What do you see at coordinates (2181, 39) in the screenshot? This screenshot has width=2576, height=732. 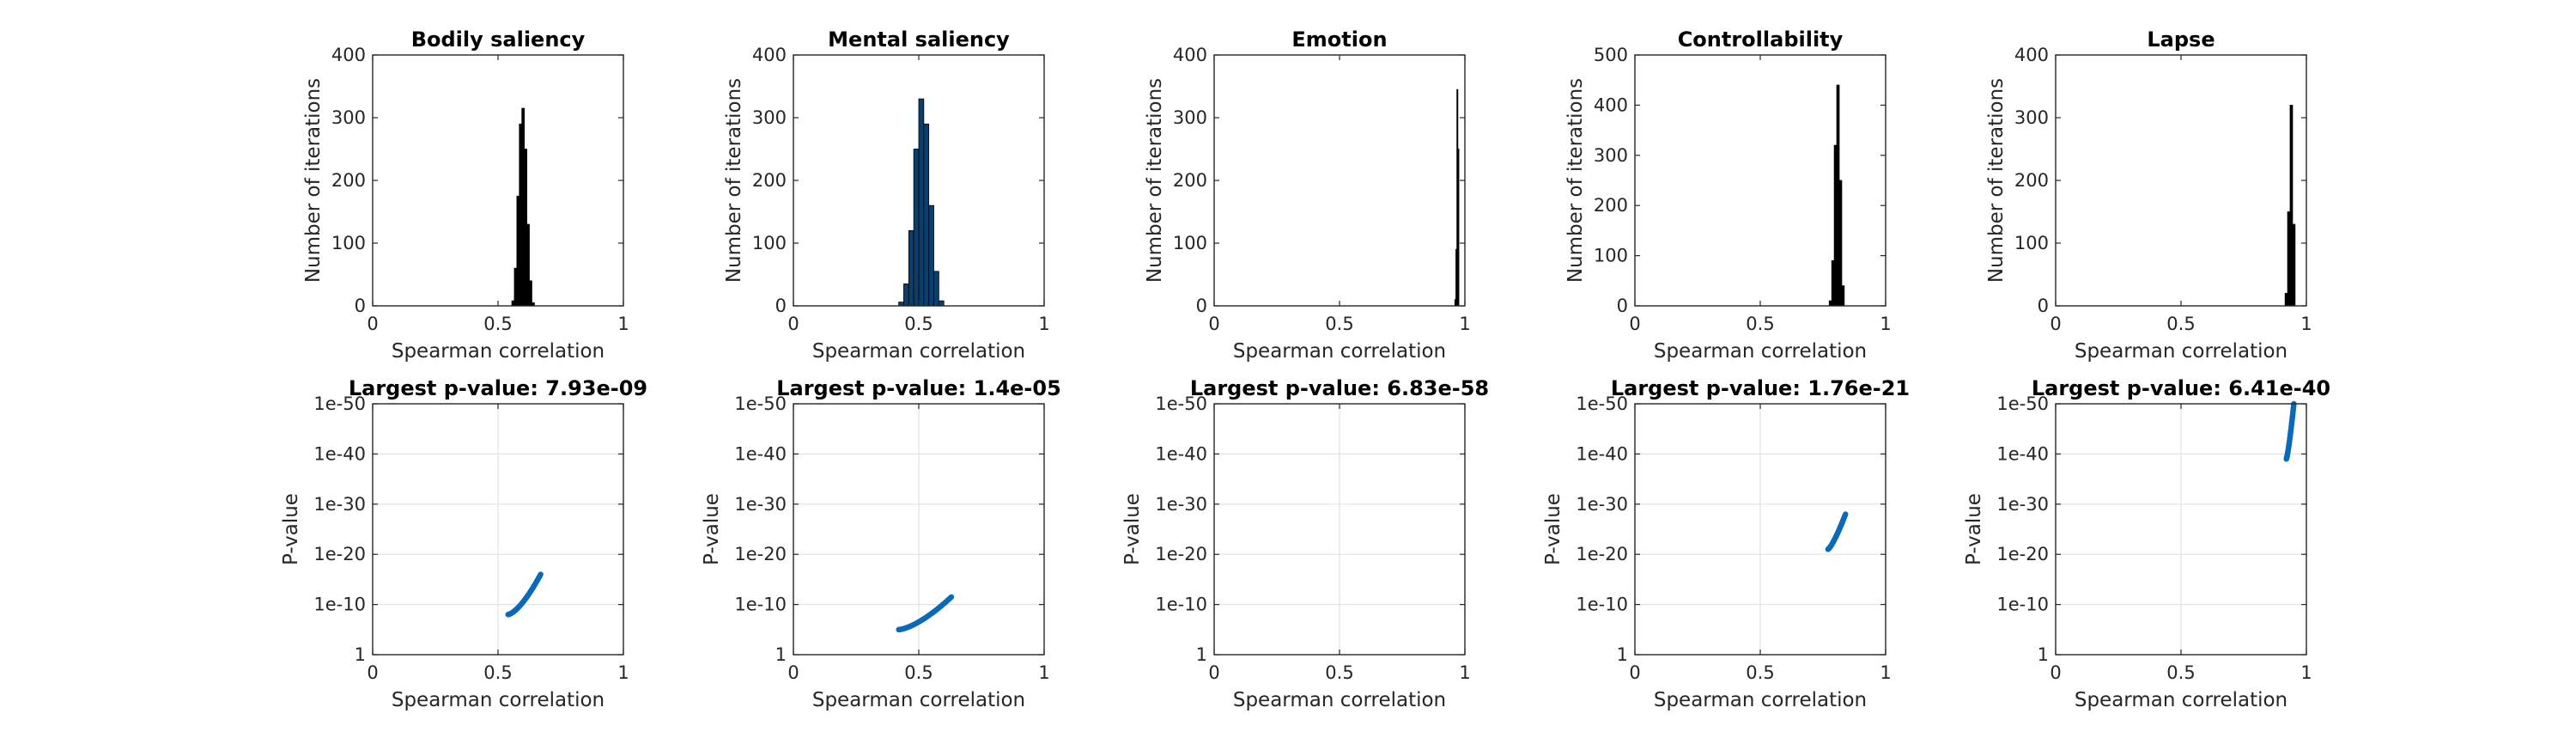 I see `subplot-title: Lapse` at bounding box center [2181, 39].